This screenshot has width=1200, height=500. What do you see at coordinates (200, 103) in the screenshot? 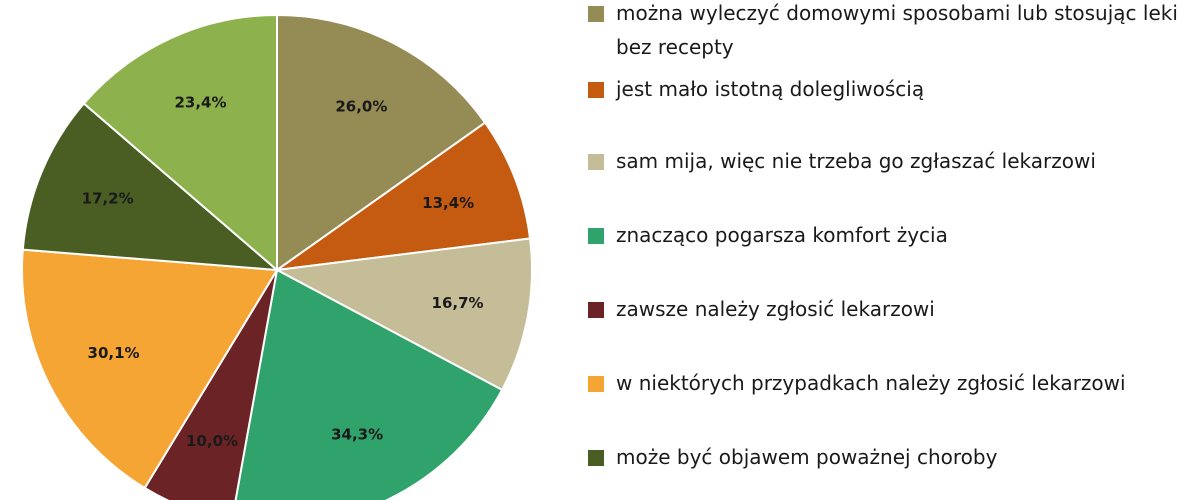
I see `pie-data-label-8: 23,4%` at bounding box center [200, 103].